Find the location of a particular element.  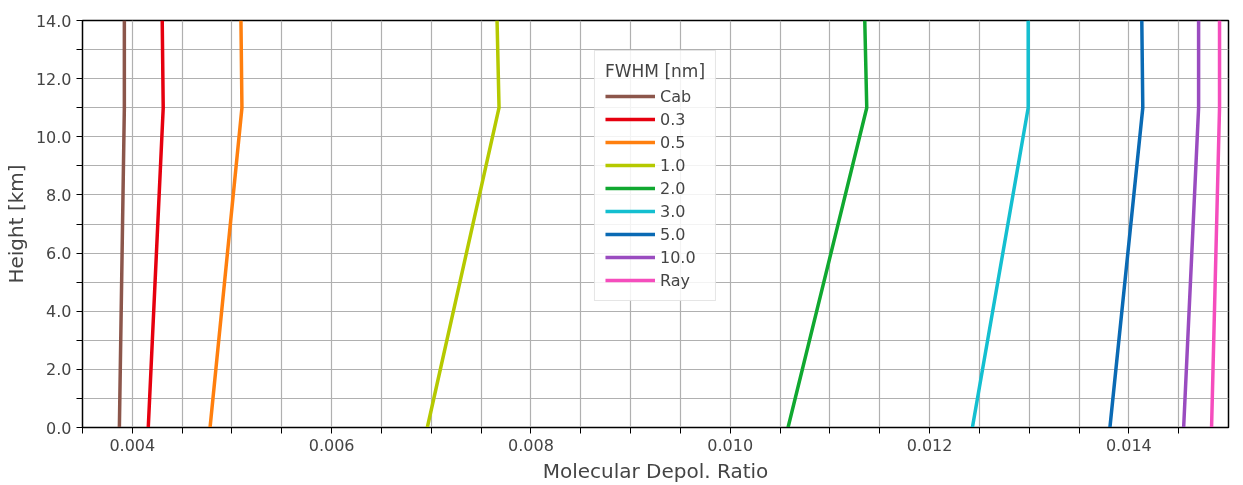

y-tick-label: 6.0 is located at coordinates (59, 254).